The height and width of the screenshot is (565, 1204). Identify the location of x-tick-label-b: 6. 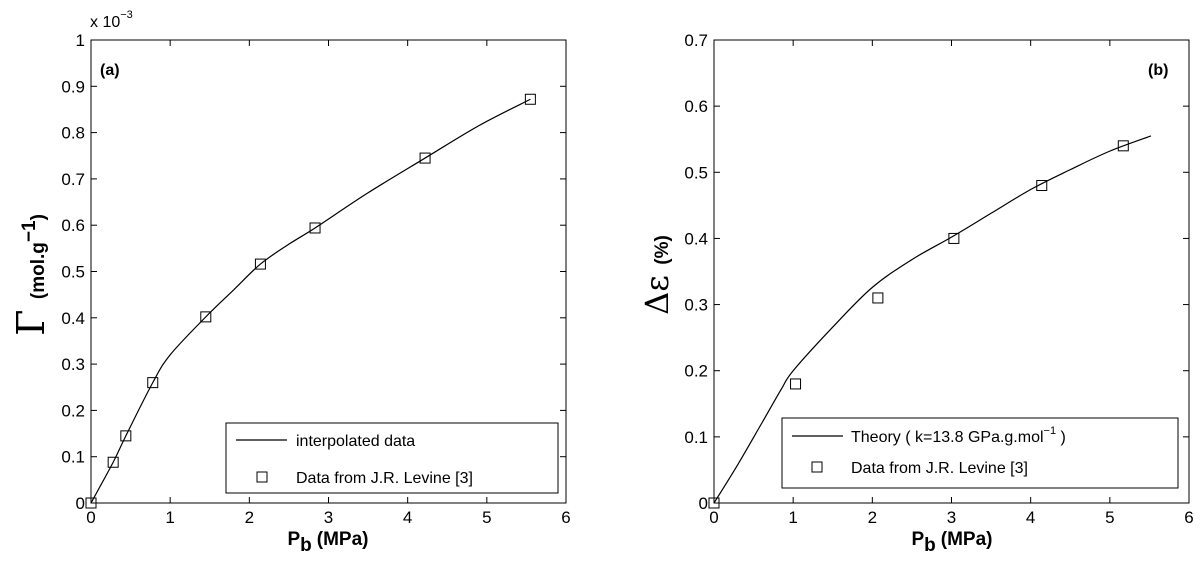
(1188, 517).